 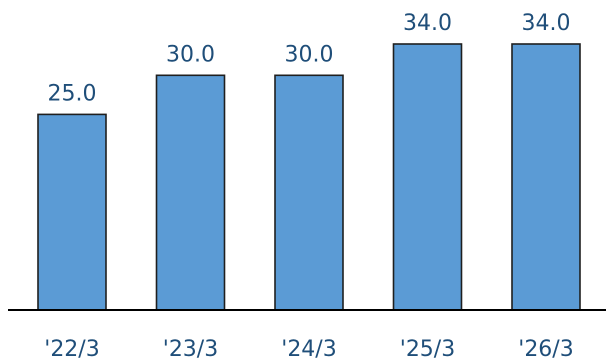 I want to click on value-label-3: 30.0, so click(x=309, y=54).